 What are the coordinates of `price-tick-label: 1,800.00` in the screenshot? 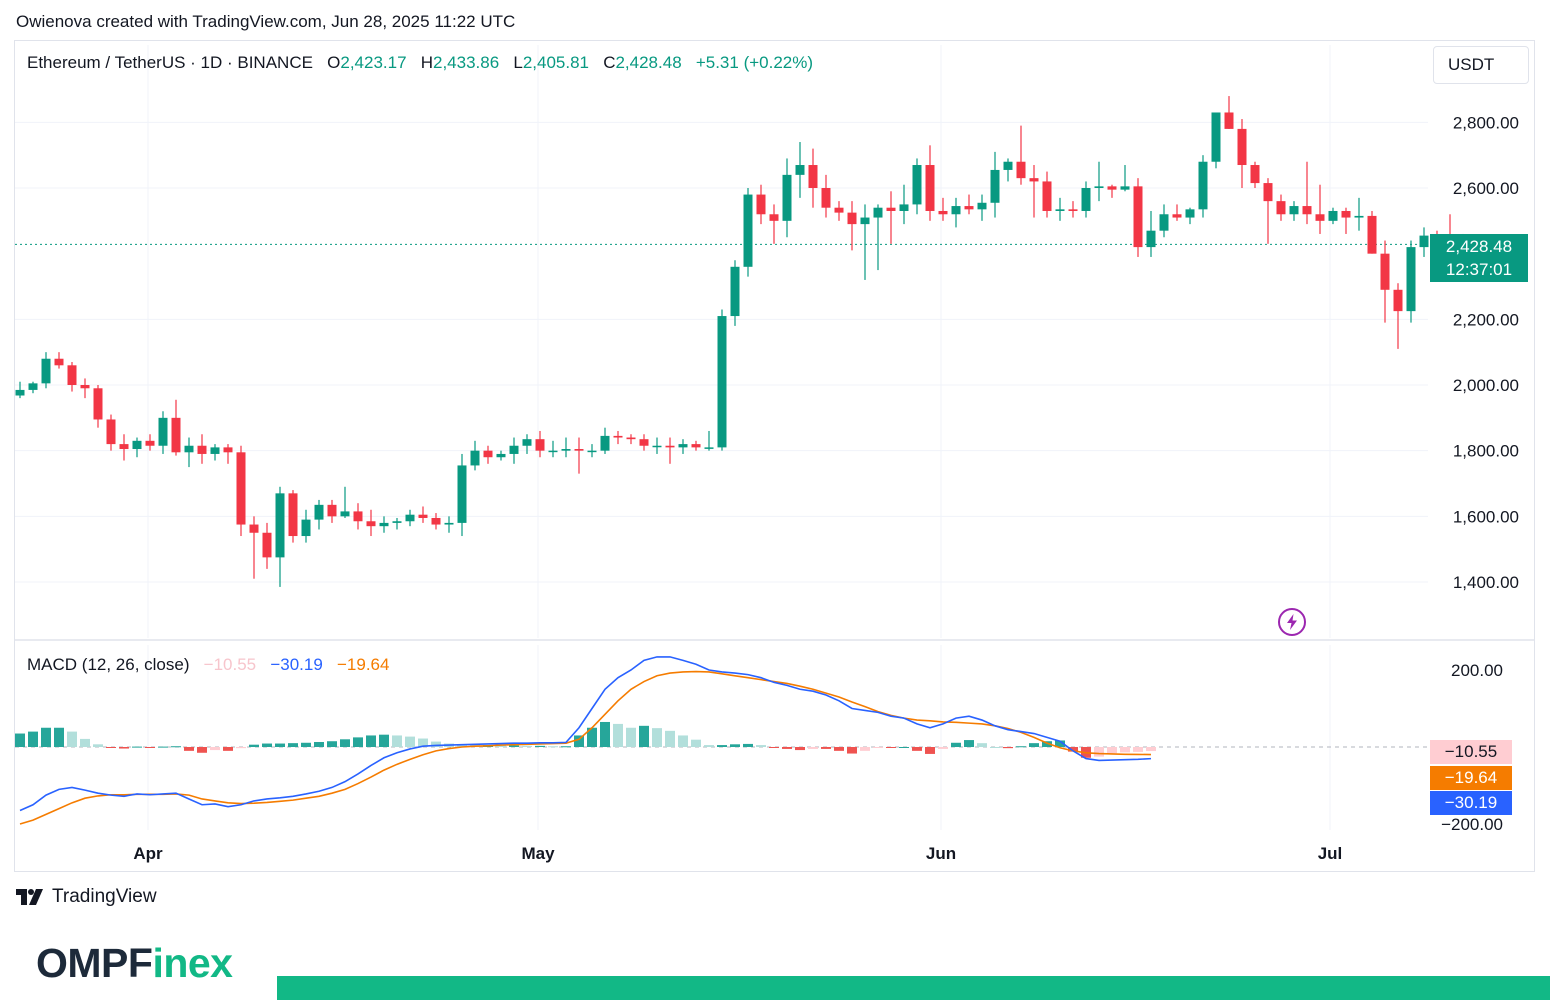 It's located at (1486, 451).